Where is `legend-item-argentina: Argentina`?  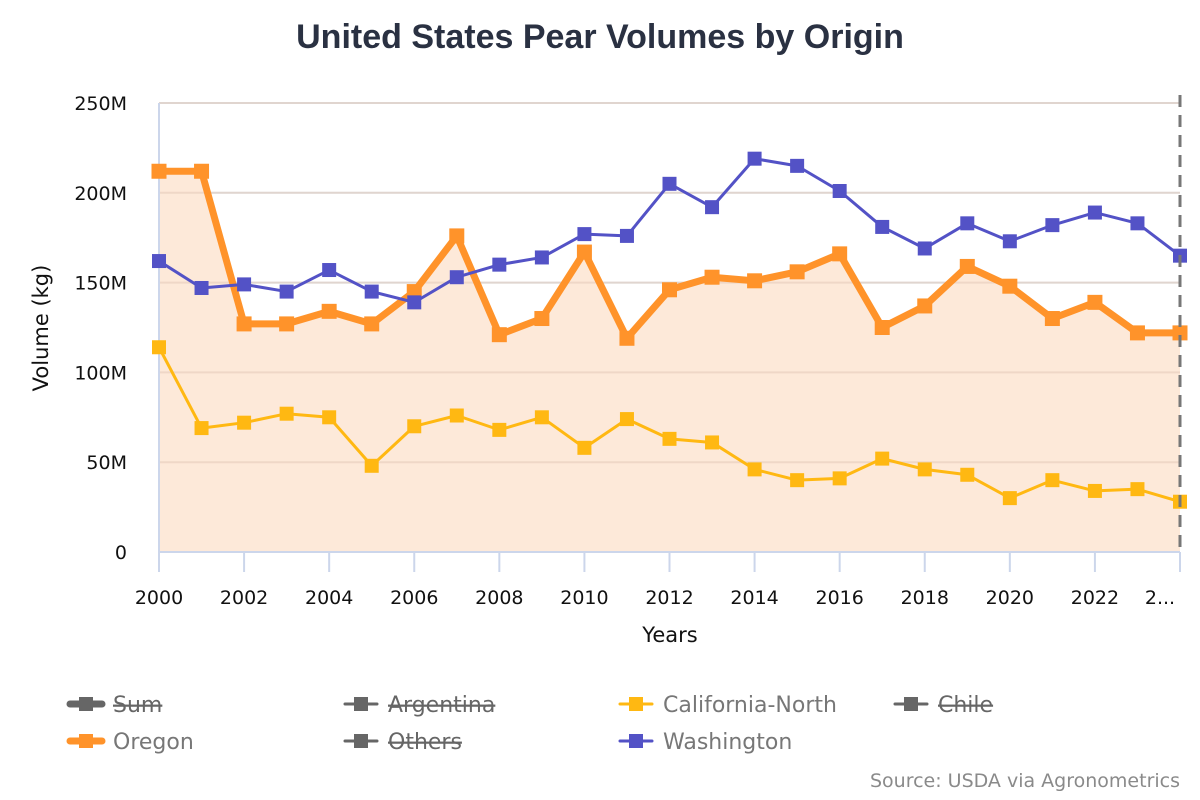 legend-item-argentina: Argentina is located at coordinates (419, 705).